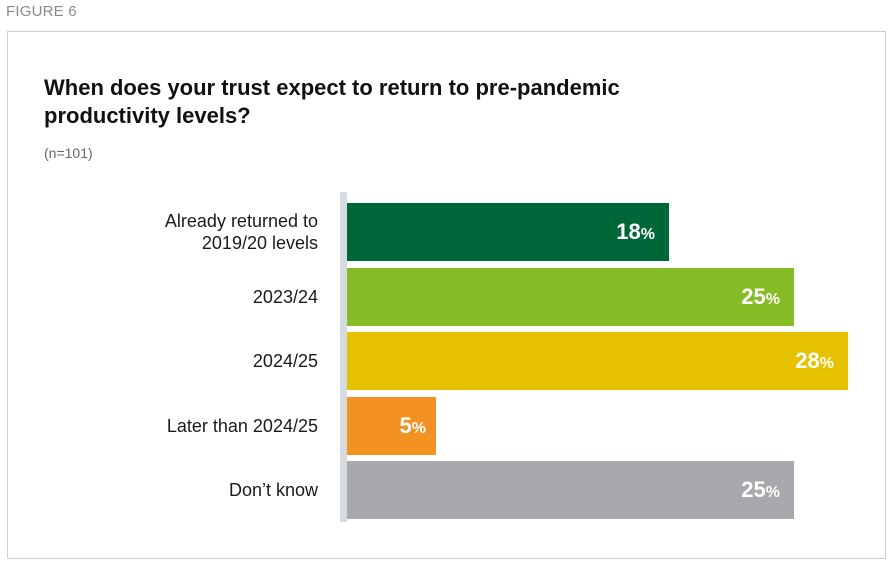 The width and height of the screenshot is (889, 562). I want to click on category-label-text: Later than 2024/25, so click(242, 426).